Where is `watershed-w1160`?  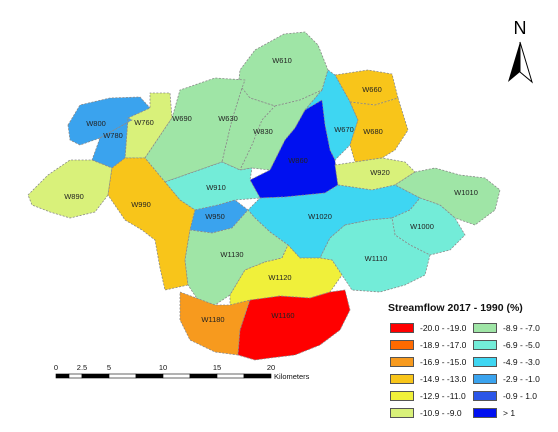 watershed-w1160 is located at coordinates (294, 325).